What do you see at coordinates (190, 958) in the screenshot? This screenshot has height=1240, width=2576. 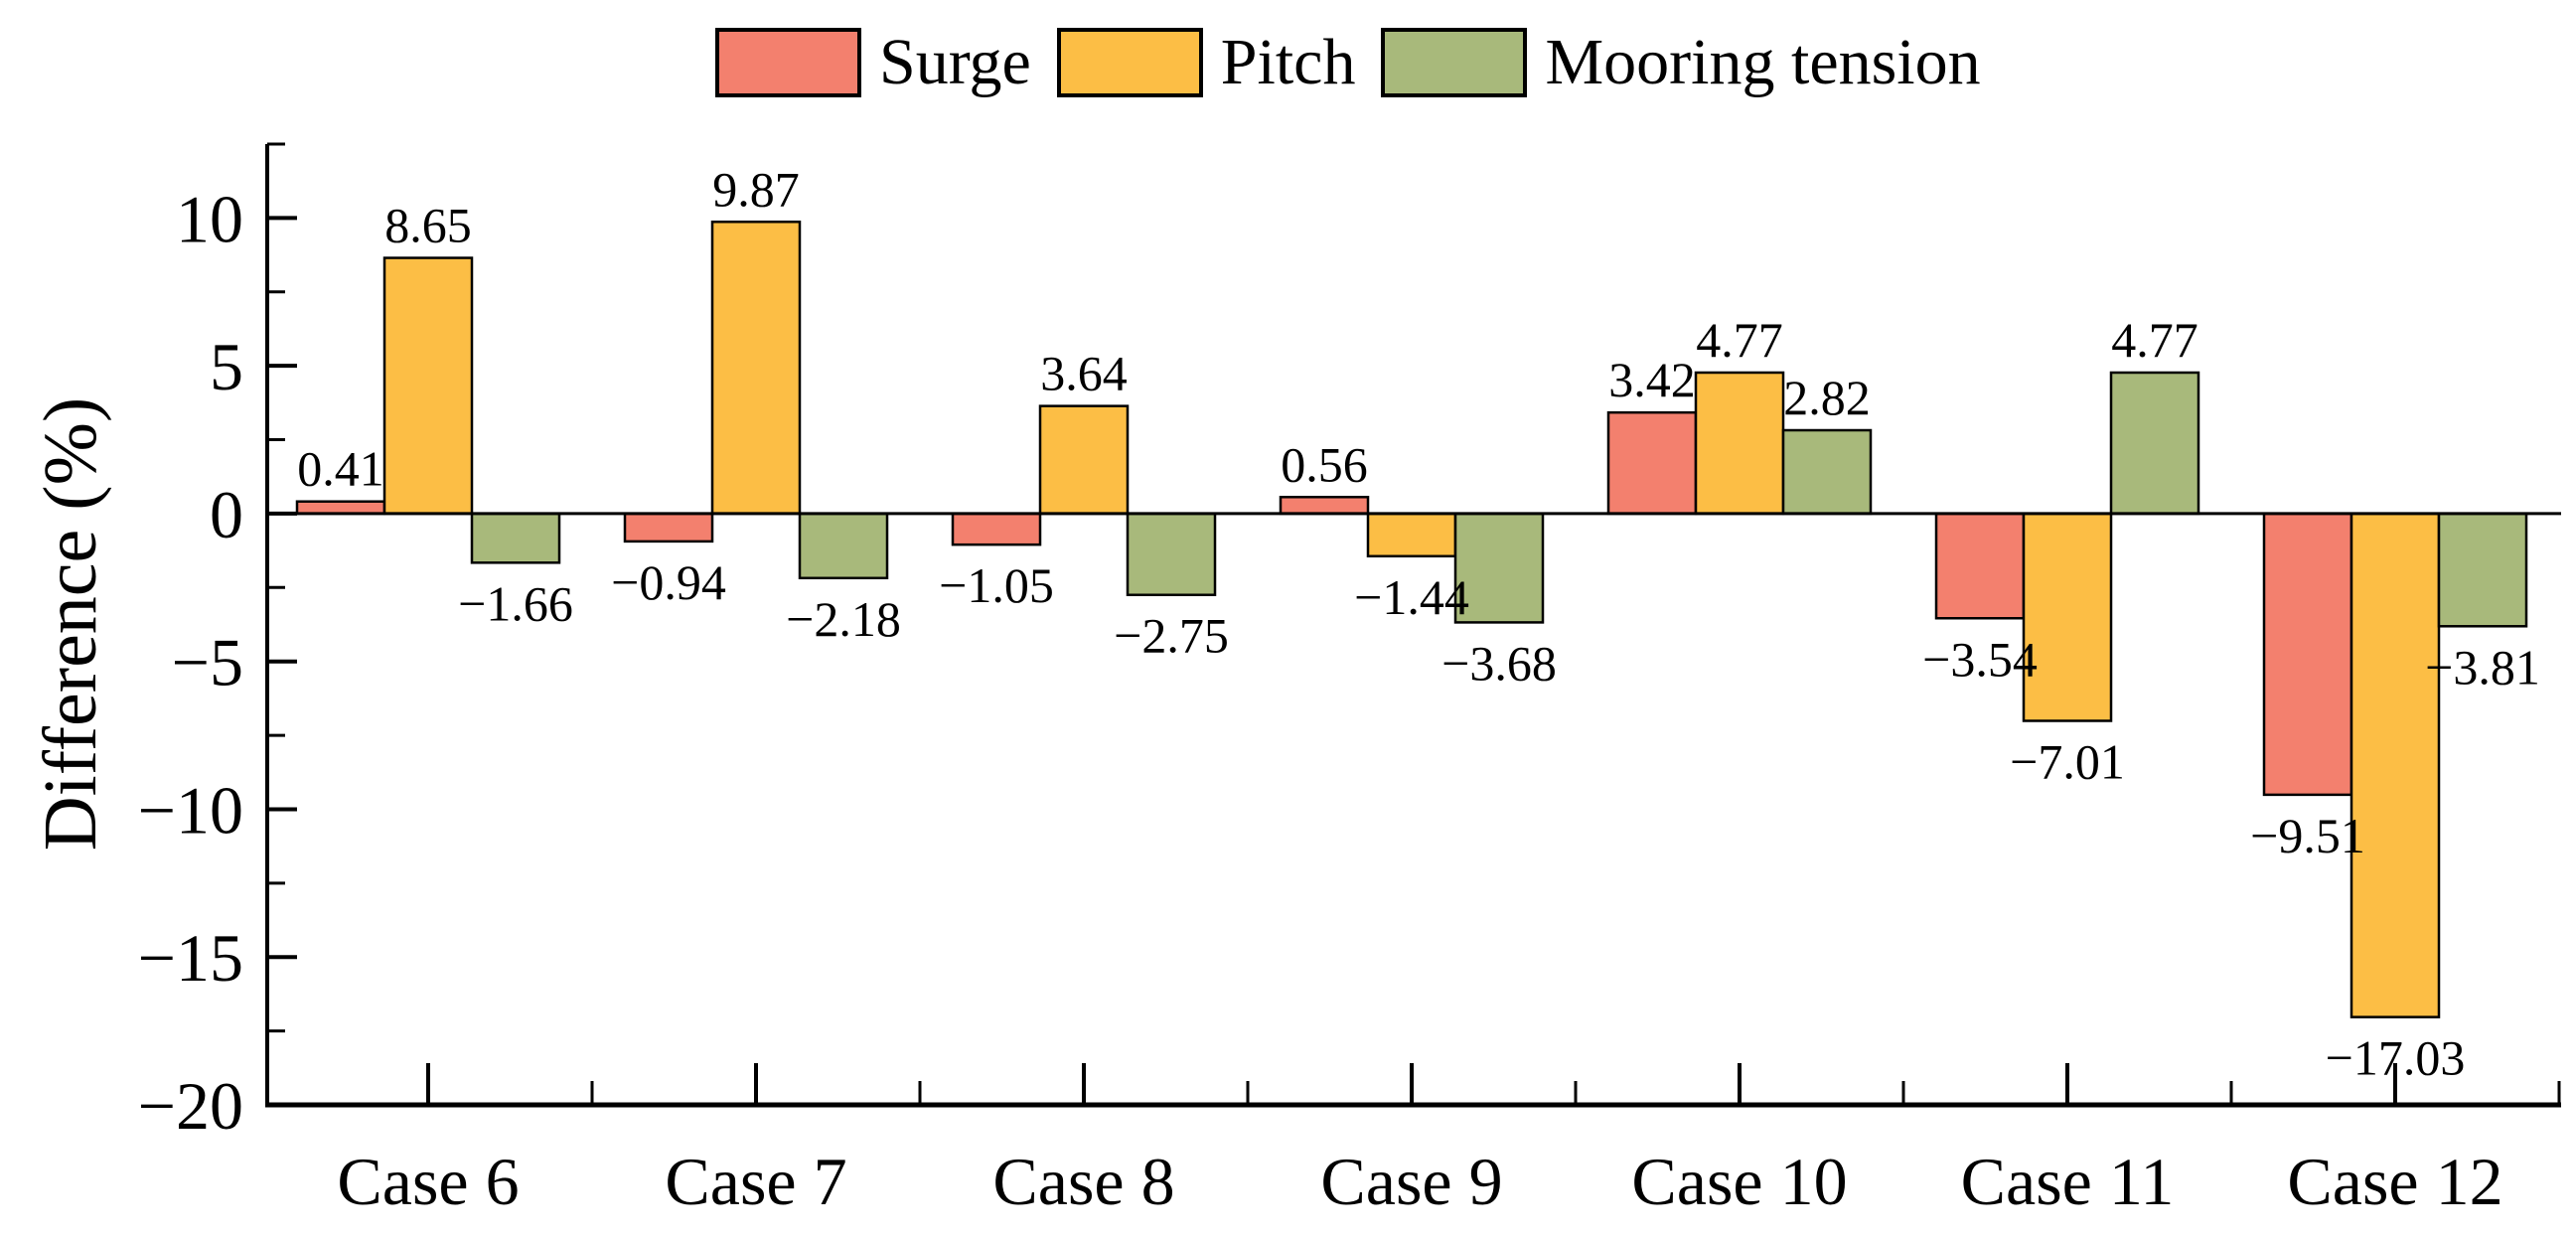 I see `y-tick-label: −15` at bounding box center [190, 958].